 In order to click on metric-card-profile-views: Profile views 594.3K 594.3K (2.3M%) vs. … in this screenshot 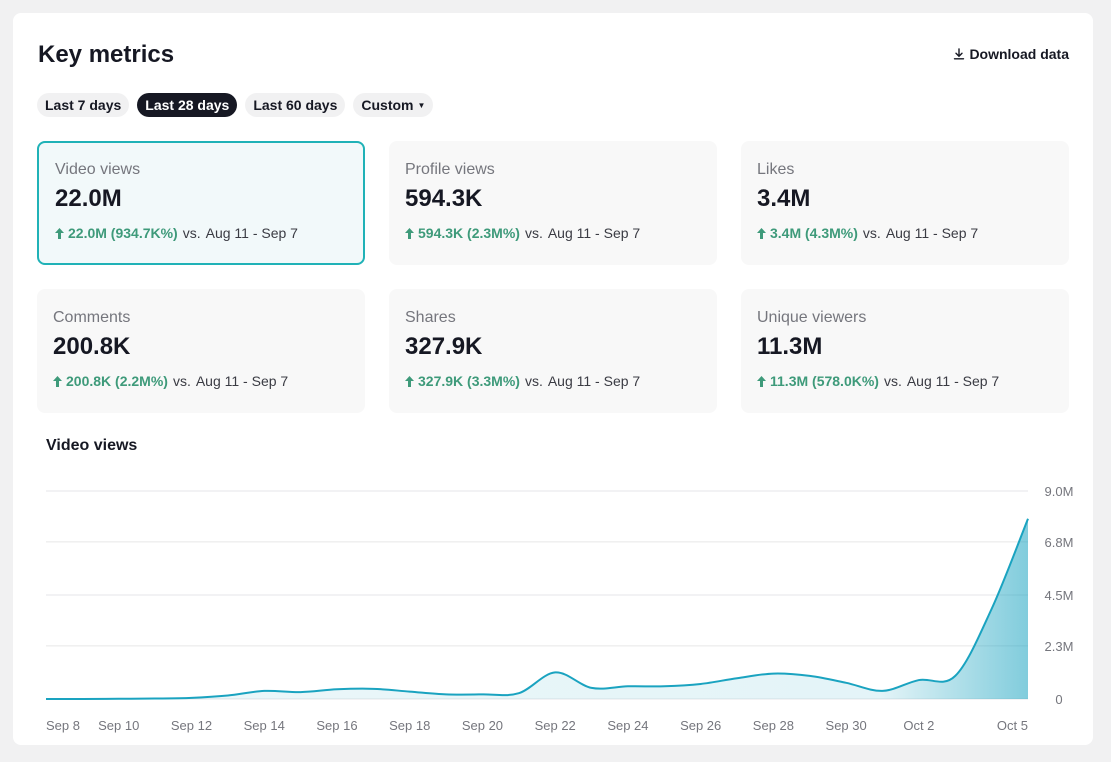, I will do `click(553, 203)`.